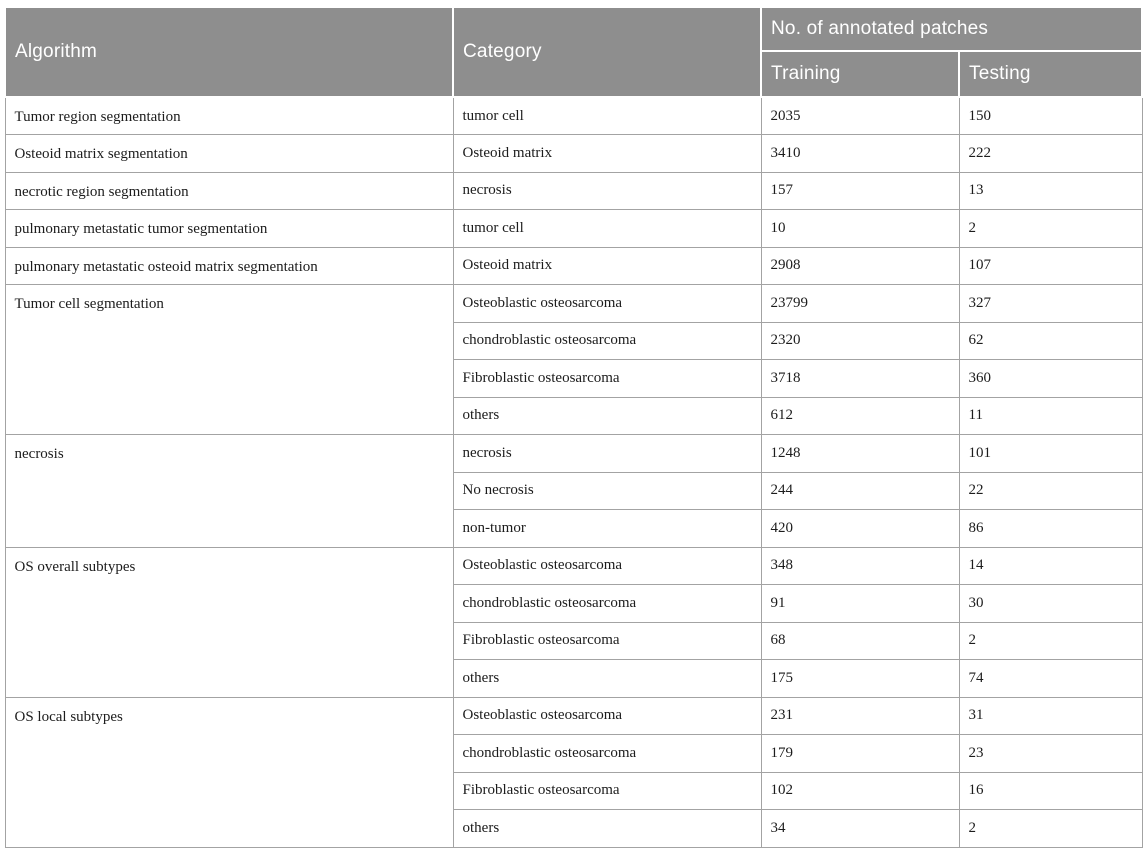 This screenshot has height=866, width=1145. What do you see at coordinates (860, 228) in the screenshot?
I see `training-cell: 10` at bounding box center [860, 228].